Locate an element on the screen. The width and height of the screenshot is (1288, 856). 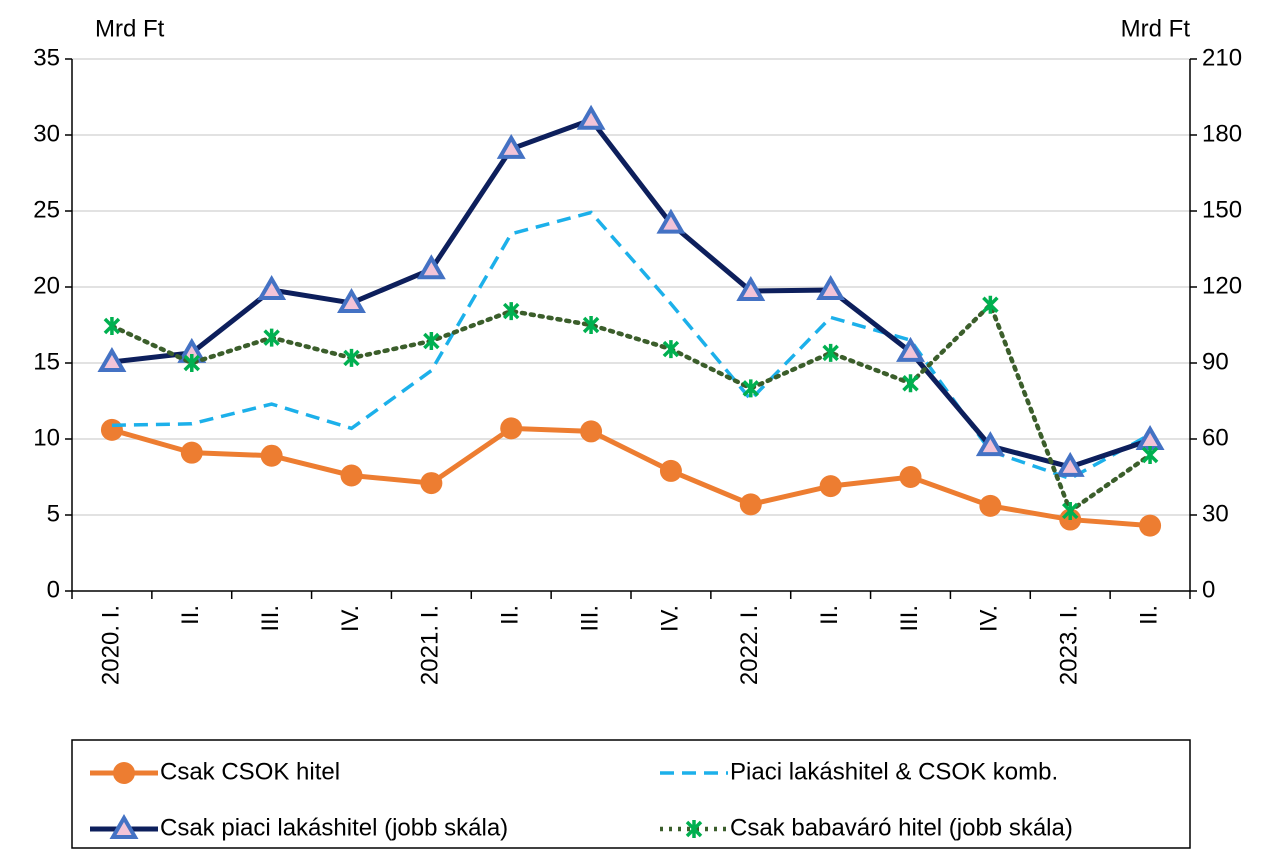
y-tick-label: 10 is located at coordinates (46, 437).